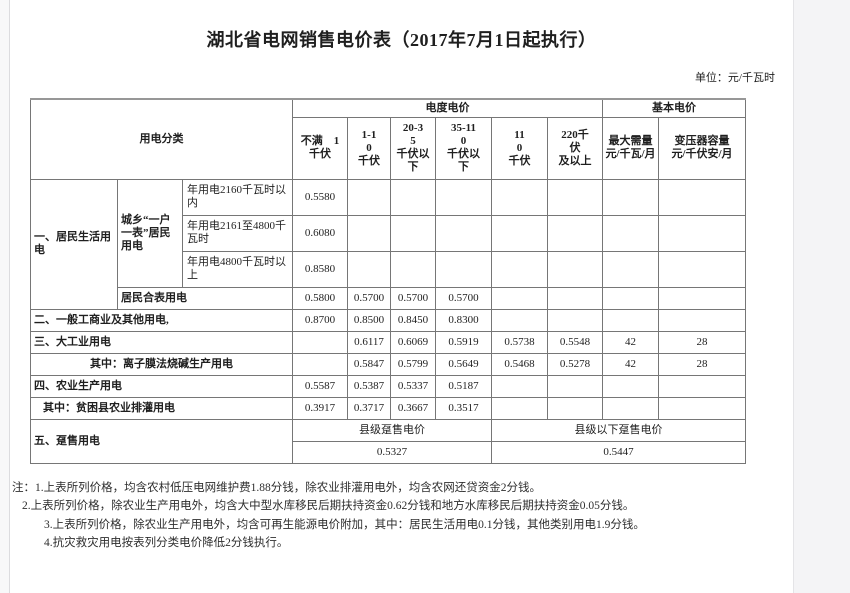 The width and height of the screenshot is (850, 593). Describe the element at coordinates (447, 108) in the screenshot. I see `col-group-energy-price: 电度电价` at that location.